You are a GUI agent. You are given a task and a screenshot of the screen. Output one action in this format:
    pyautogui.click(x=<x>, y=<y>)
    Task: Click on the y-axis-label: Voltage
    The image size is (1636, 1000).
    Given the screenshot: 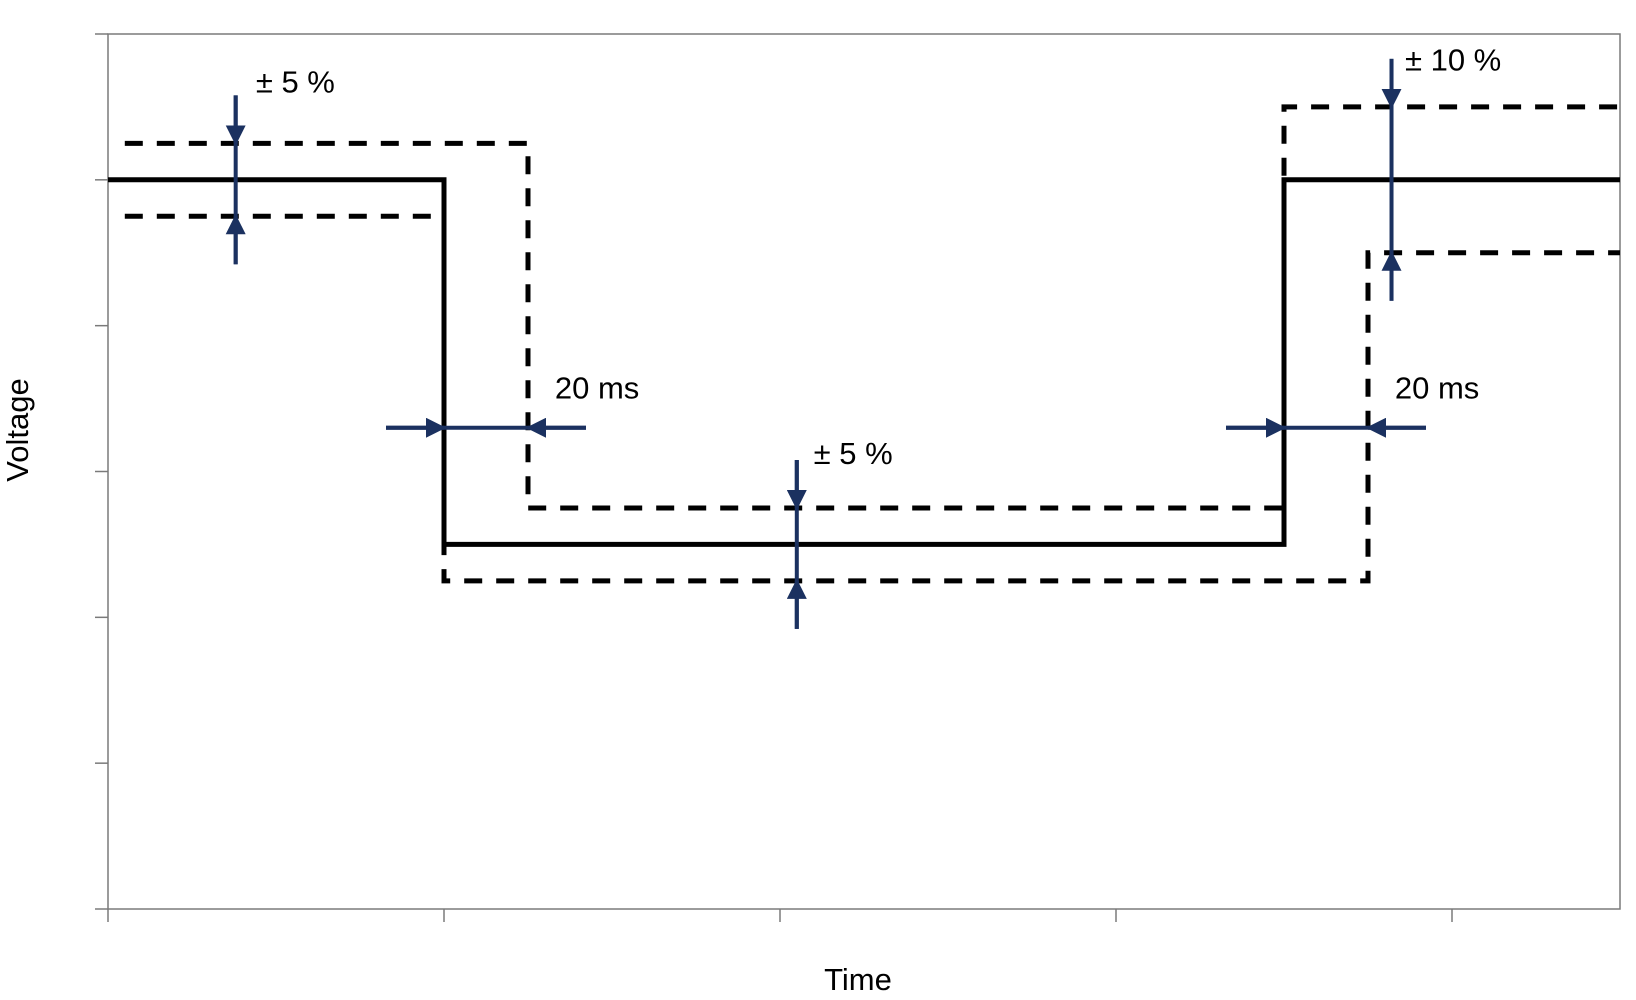 What is the action you would take?
    pyautogui.click(x=17, y=429)
    